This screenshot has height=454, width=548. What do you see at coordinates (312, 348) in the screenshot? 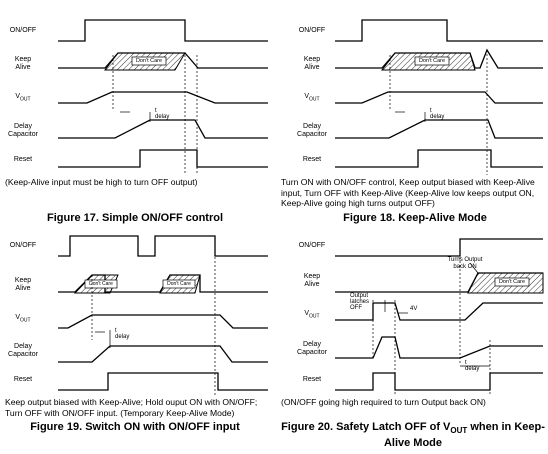
I see `fig20-delay-label: Delay Capacitor` at bounding box center [312, 348].